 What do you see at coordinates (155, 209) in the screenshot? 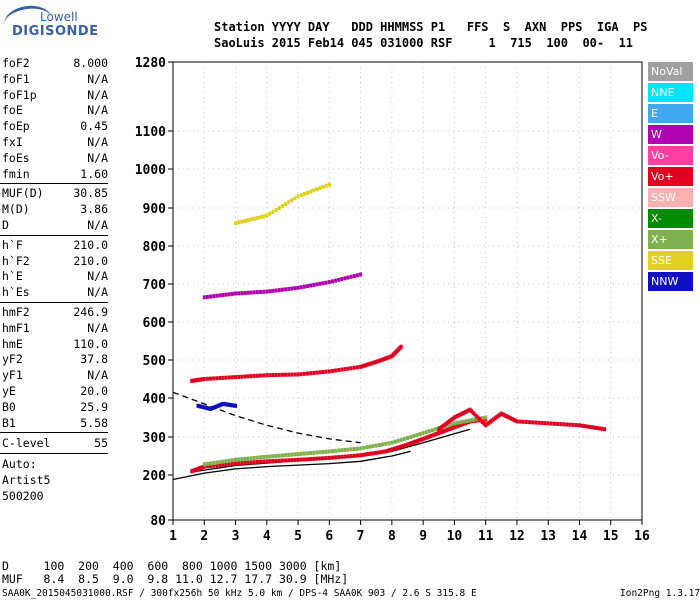
I see `y-tick-label: 900` at bounding box center [155, 209].